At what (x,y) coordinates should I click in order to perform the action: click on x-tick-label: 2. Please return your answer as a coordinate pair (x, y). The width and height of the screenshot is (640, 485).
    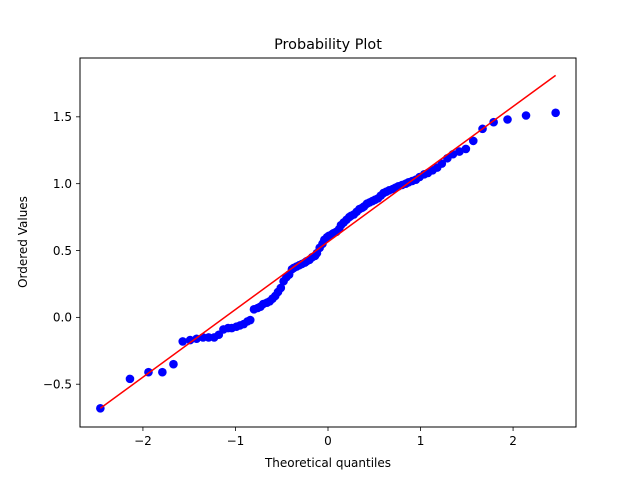
    Looking at the image, I should click on (513, 441).